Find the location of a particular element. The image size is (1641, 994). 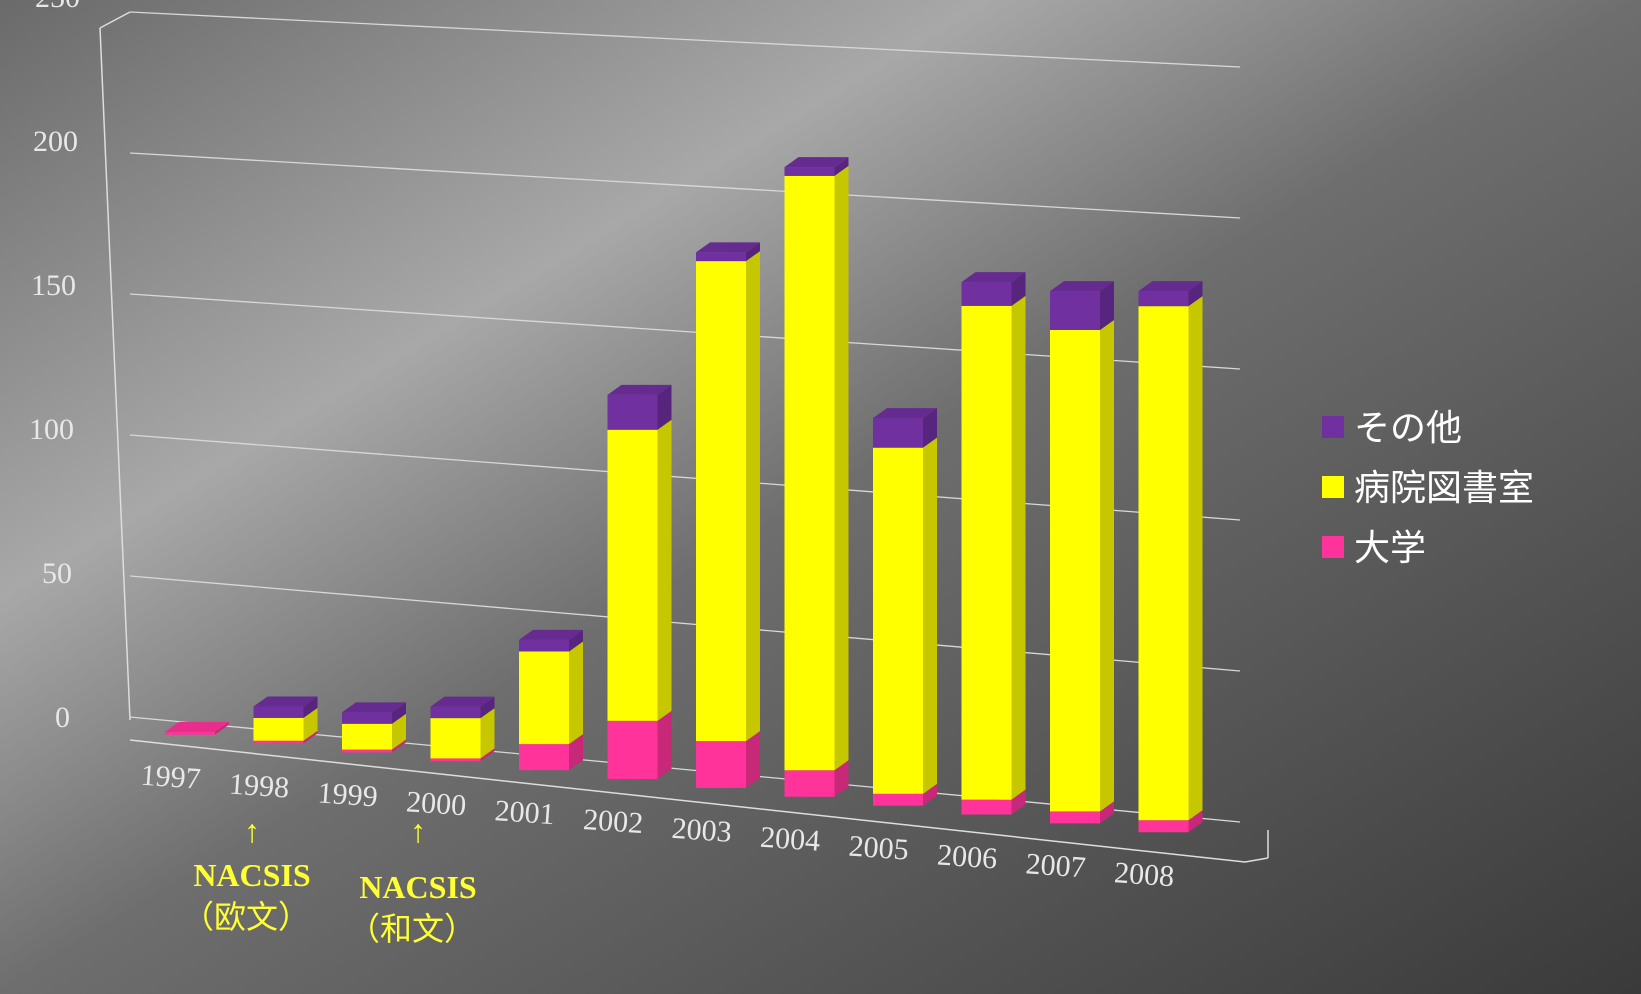

x-tick-label: 2001 is located at coordinates (525, 812).